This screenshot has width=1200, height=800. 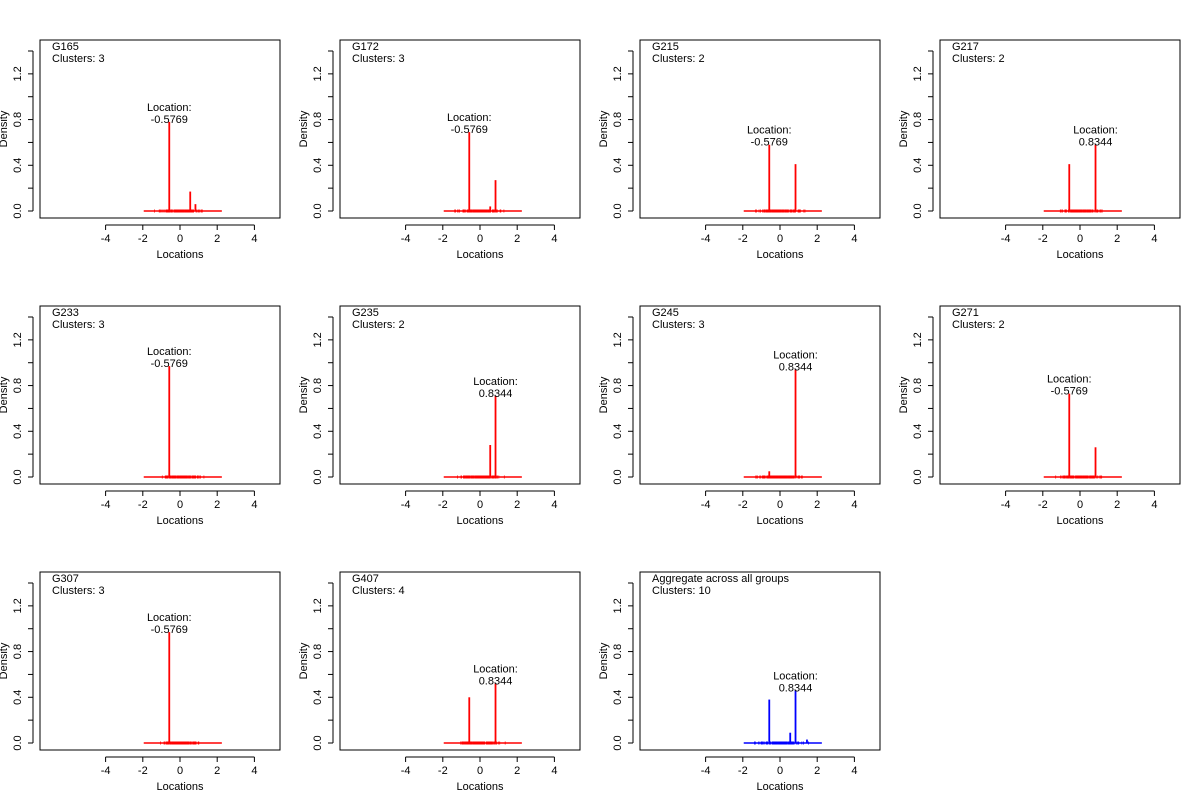 I want to click on panel-title: G235, so click(x=365, y=313).